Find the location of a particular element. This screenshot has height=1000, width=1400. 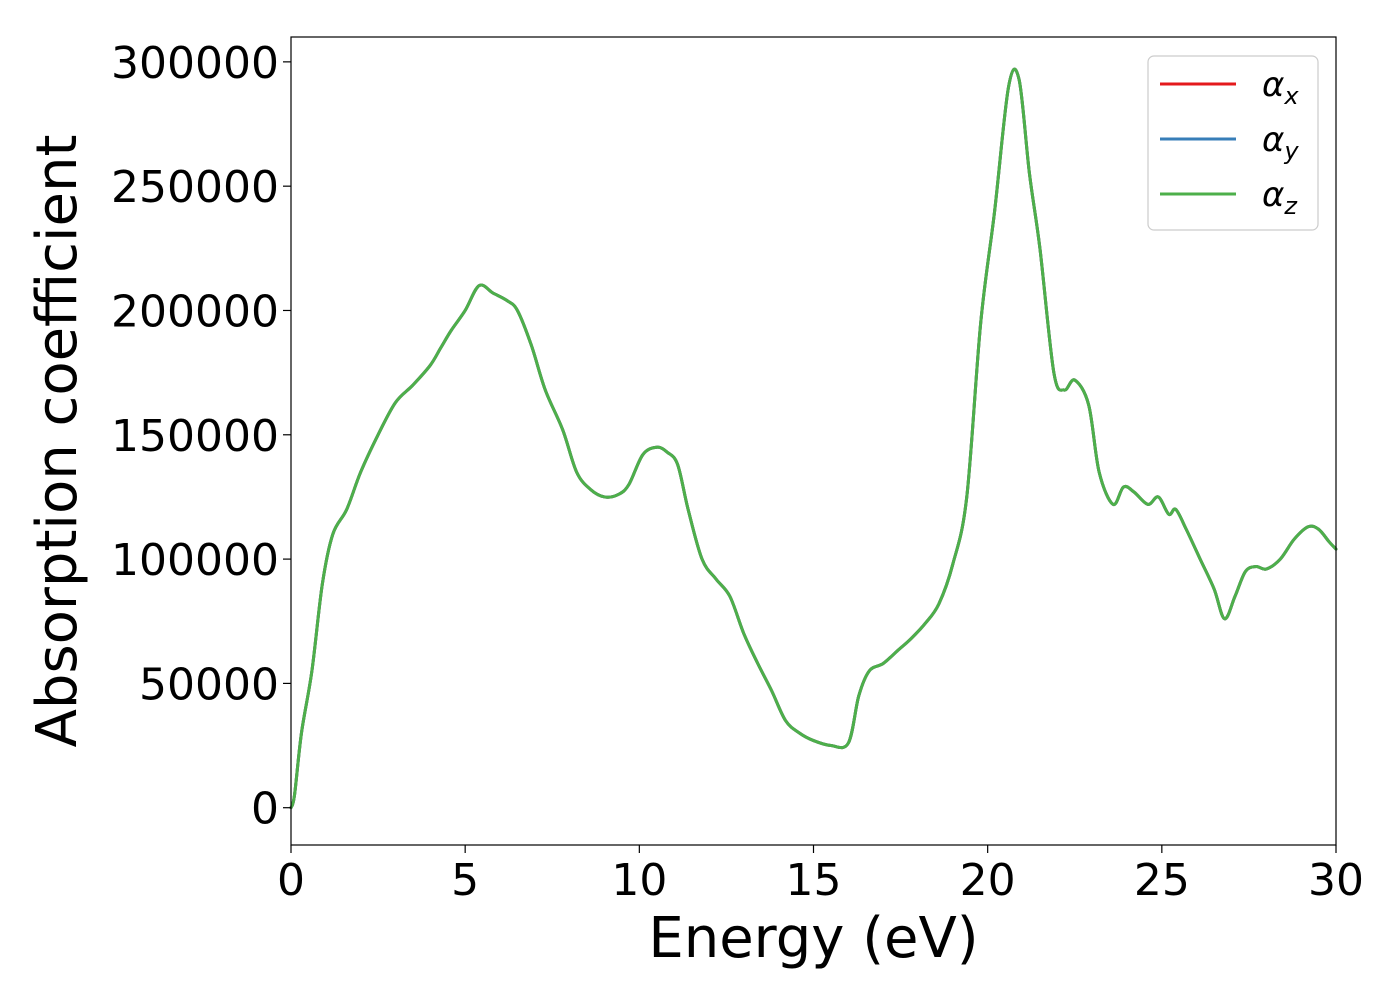

x-axis-label: Energy (eV) is located at coordinates (813, 938).